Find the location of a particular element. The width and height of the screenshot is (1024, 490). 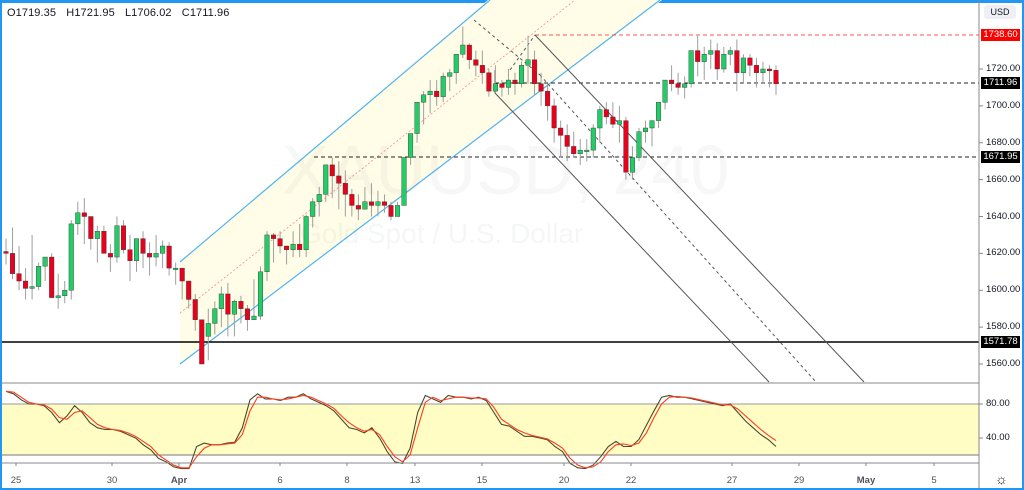

price-tick-label: 1640.00 is located at coordinates (1003, 216).